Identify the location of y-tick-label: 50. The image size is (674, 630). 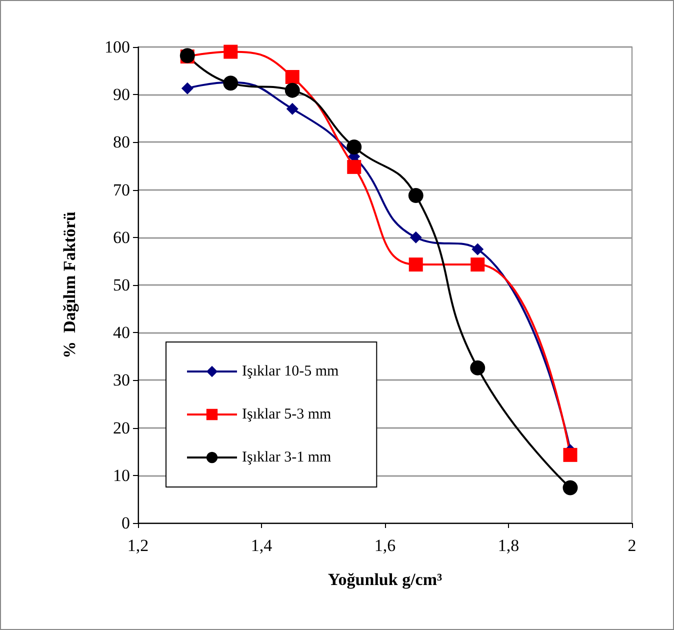
(121, 285).